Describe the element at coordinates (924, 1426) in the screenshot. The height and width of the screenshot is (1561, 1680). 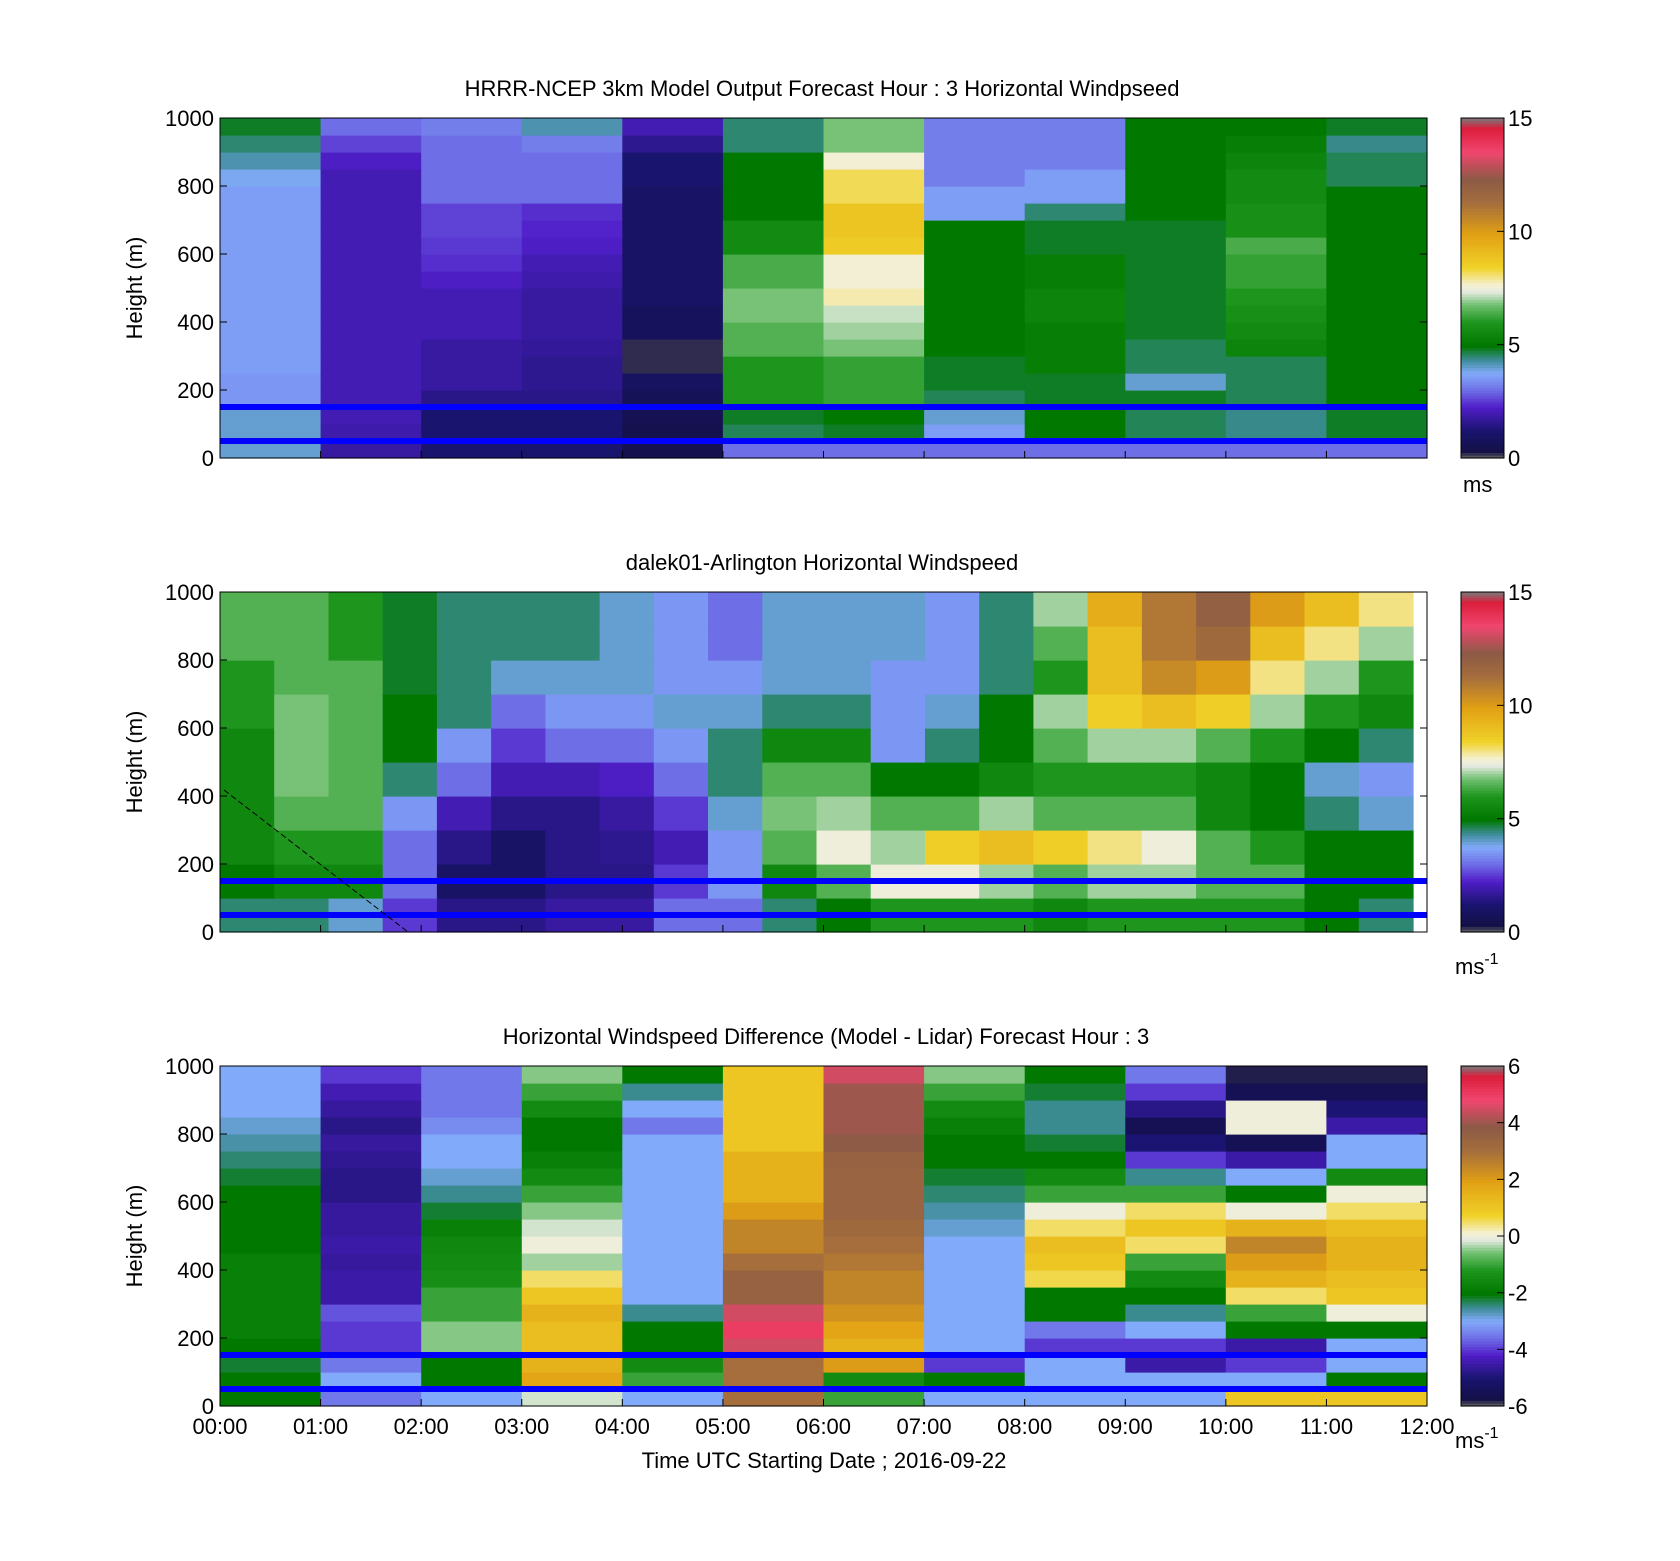
I see `x-tick-label: 07:00` at that location.